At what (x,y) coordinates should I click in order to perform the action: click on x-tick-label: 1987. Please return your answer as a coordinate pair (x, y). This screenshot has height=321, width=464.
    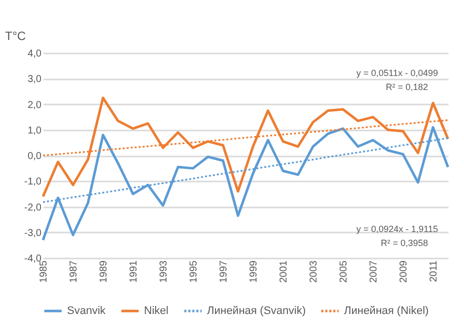
    Looking at the image, I should click on (74, 271).